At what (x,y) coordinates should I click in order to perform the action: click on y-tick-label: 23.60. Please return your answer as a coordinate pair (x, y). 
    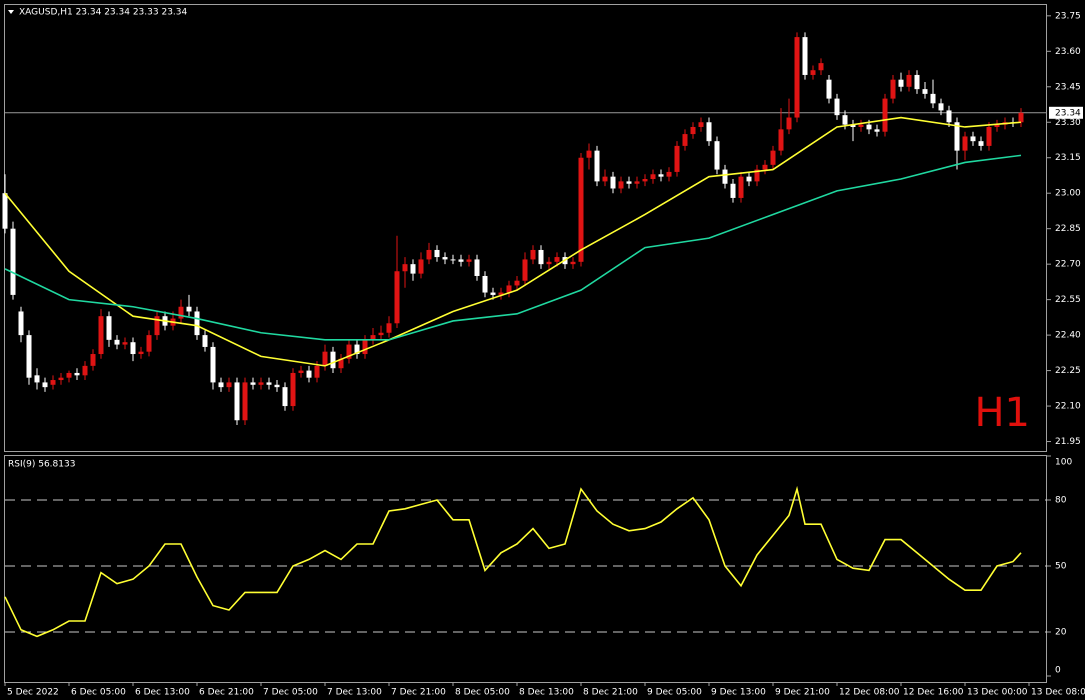
    Looking at the image, I should click on (1068, 52).